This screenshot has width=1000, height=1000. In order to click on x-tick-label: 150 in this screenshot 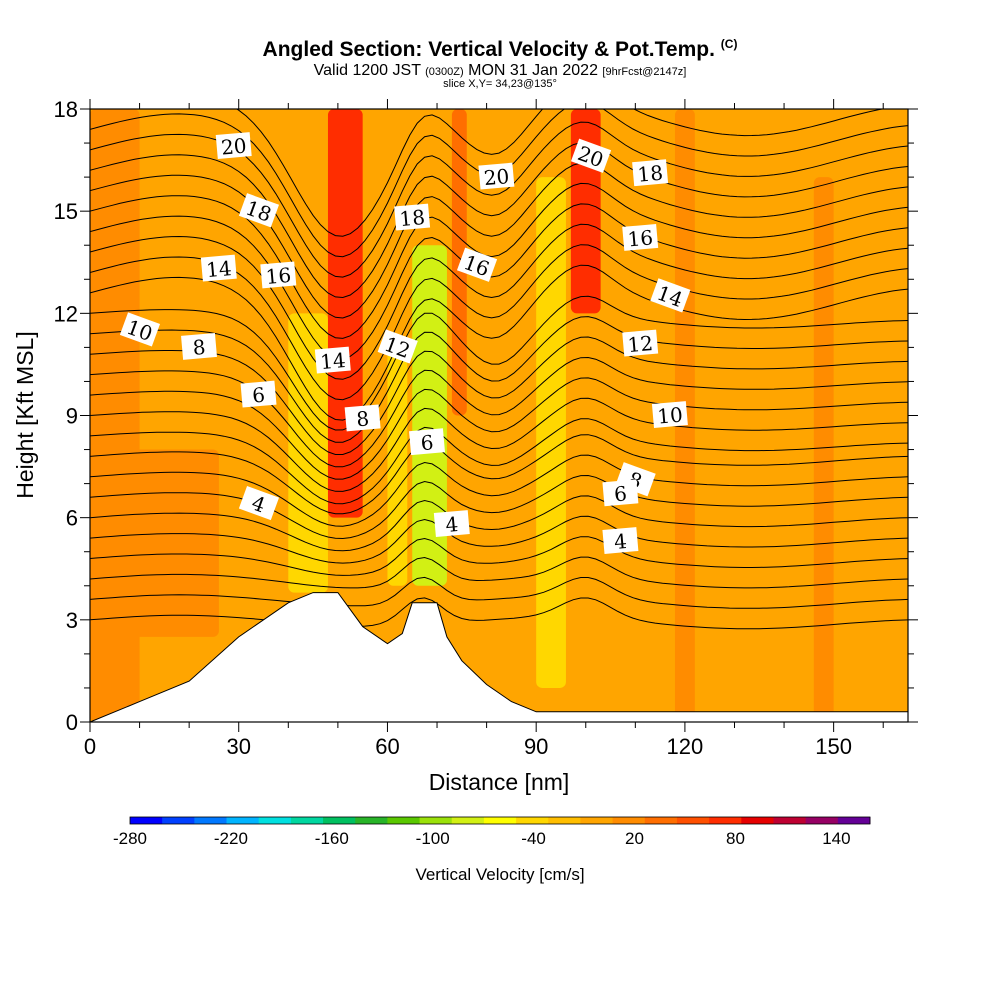, I will do `click(833, 746)`.